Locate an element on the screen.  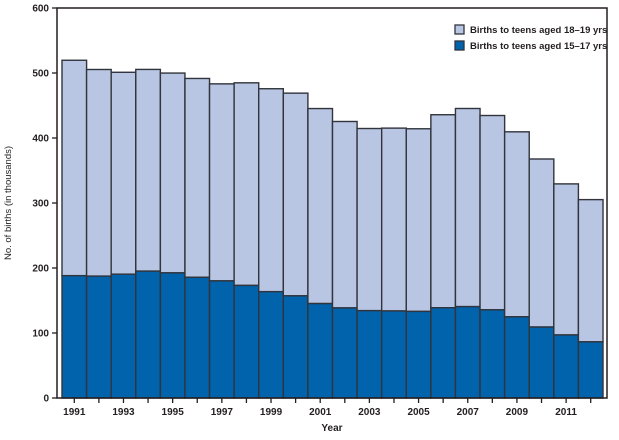
bar-segment-15-17-2009 is located at coordinates (516, 357).